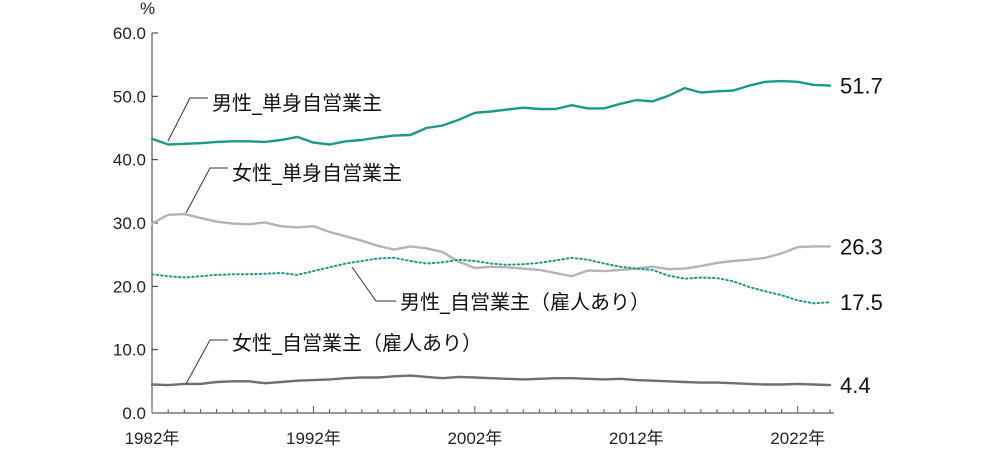 Image resolution: width=1000 pixels, height=450 pixels. What do you see at coordinates (474, 438) in the screenshot?
I see `x-tick-label: 2002年` at bounding box center [474, 438].